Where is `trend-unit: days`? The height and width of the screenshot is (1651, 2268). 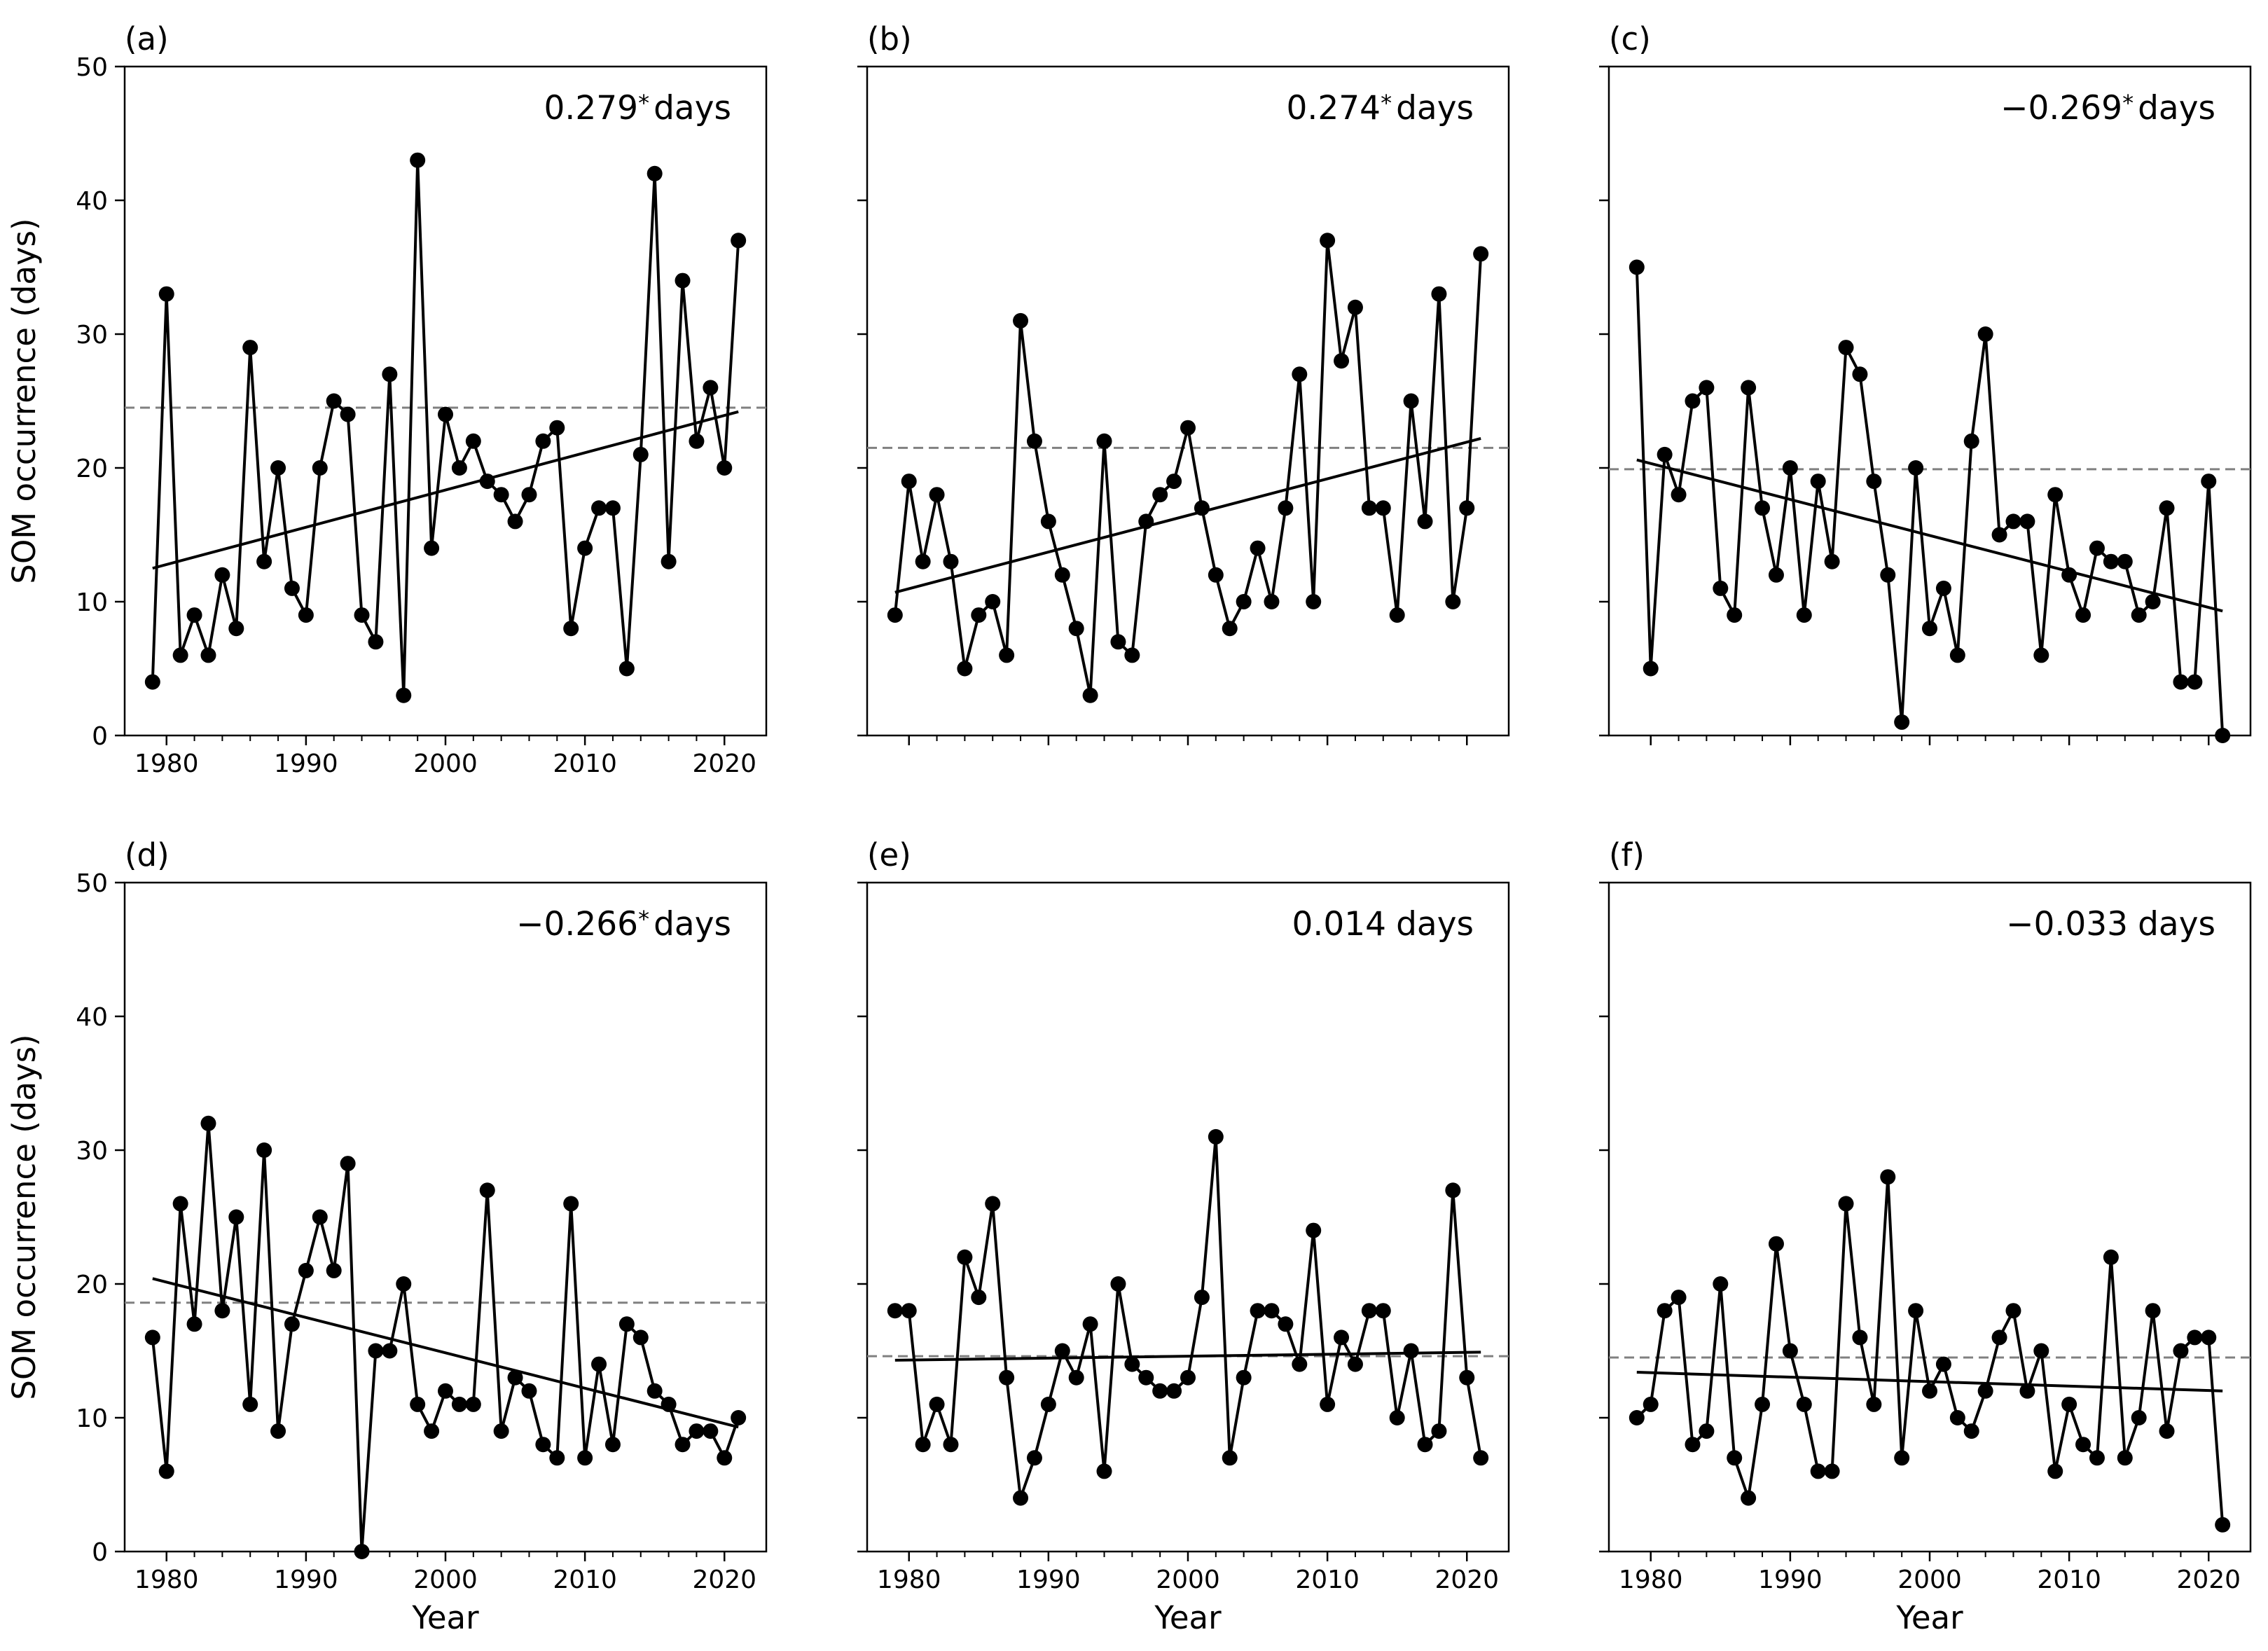 trend-unit: days is located at coordinates (692, 924).